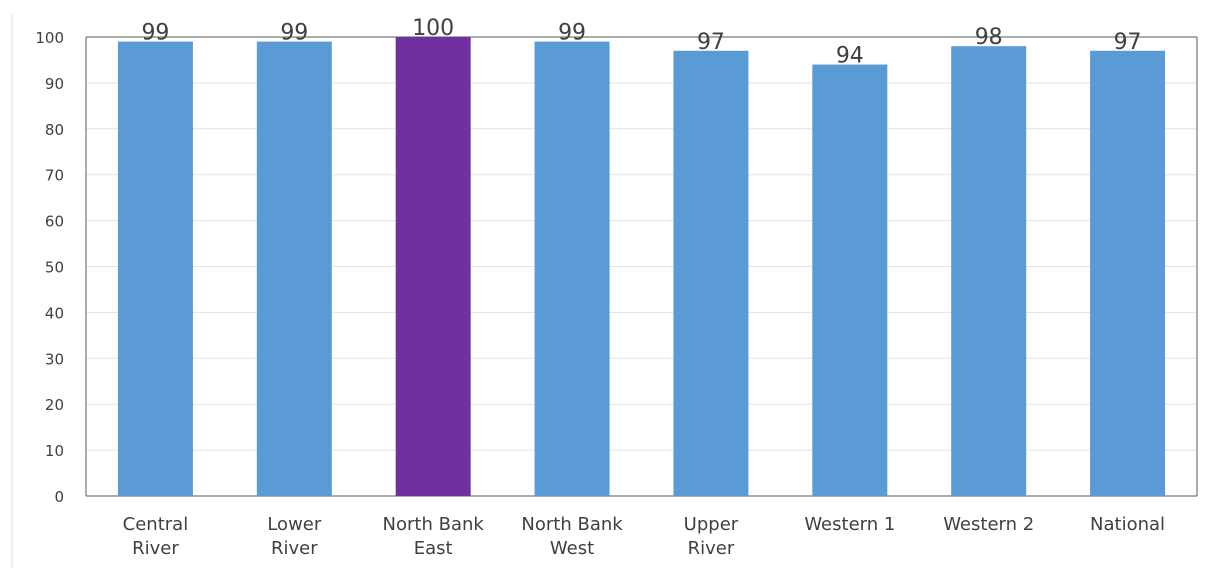  What do you see at coordinates (54, 176) in the screenshot?
I see `y-tick-label: 70` at bounding box center [54, 176].